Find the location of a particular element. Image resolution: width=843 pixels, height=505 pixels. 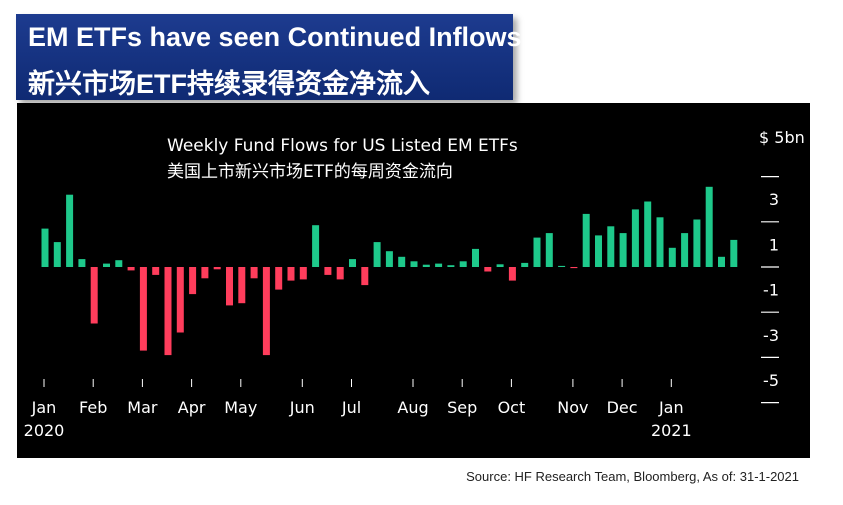

x-tick-label-10: Nov is located at coordinates (572, 407).